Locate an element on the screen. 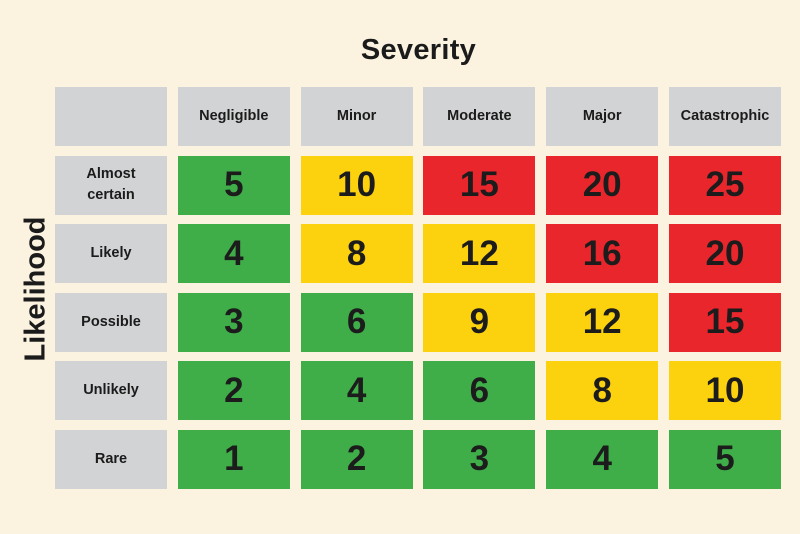  corner-header-cell is located at coordinates (111, 116).